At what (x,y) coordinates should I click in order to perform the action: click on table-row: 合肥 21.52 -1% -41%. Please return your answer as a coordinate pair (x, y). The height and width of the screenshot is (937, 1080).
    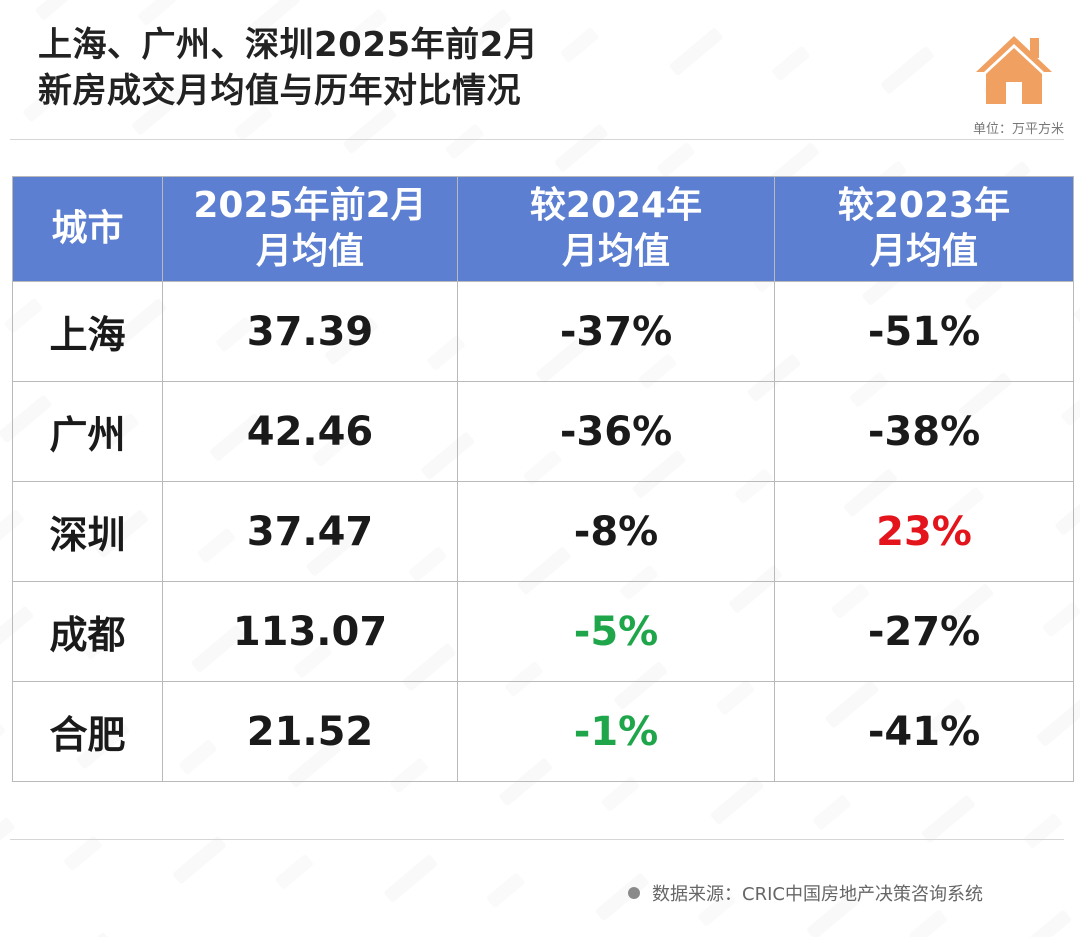
    Looking at the image, I should click on (543, 731).